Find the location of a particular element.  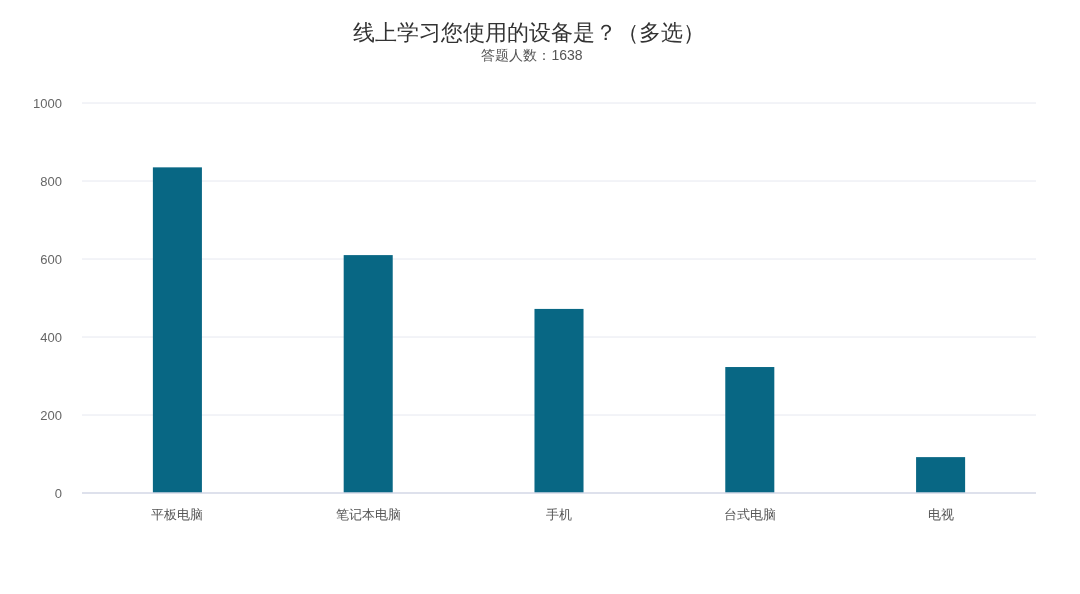

xtick: 台式电脑 is located at coordinates (749, 514).